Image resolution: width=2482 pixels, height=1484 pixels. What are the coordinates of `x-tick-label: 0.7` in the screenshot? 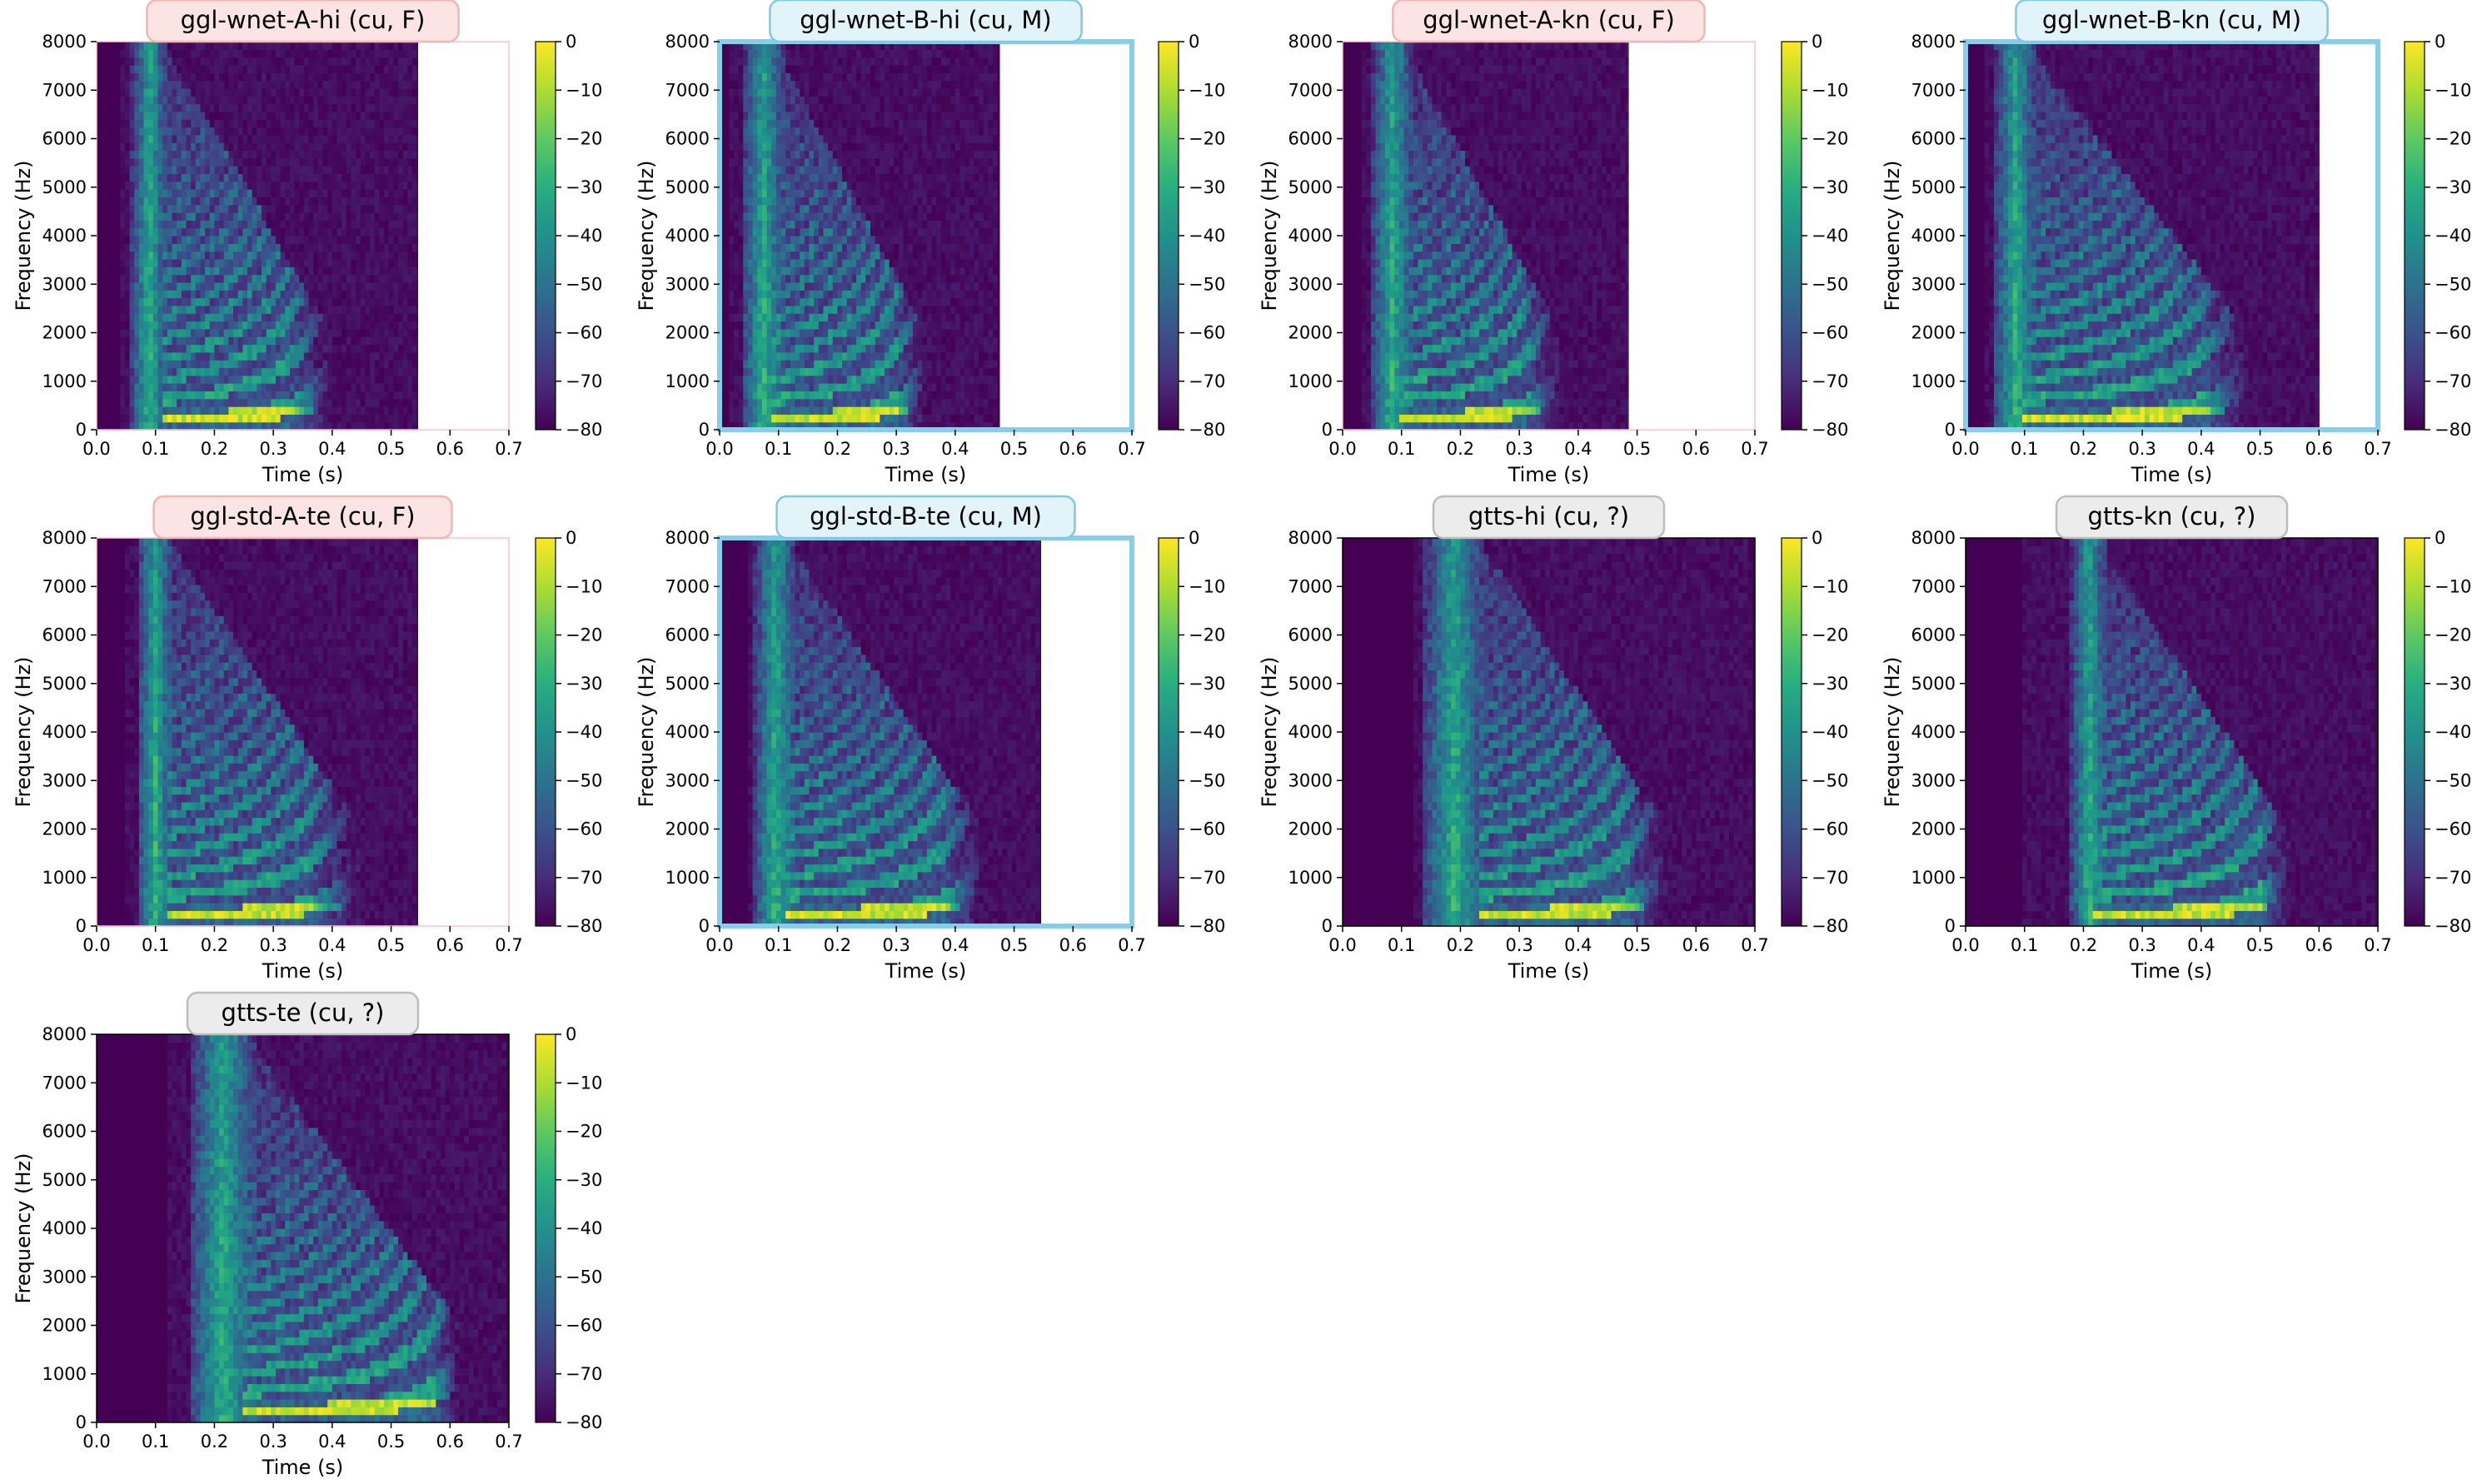 It's located at (508, 449).